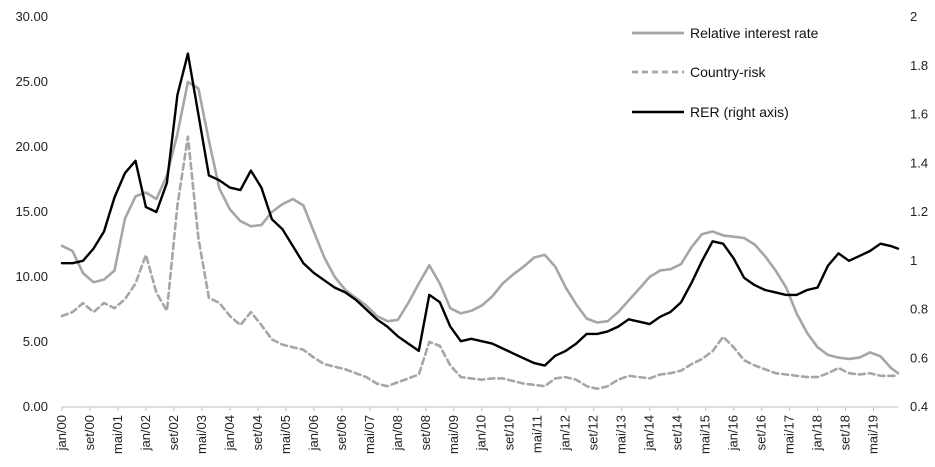 The image size is (935, 467). Describe the element at coordinates (173, 432) in the screenshot. I see `x-axis-tick-label: set/02` at that location.